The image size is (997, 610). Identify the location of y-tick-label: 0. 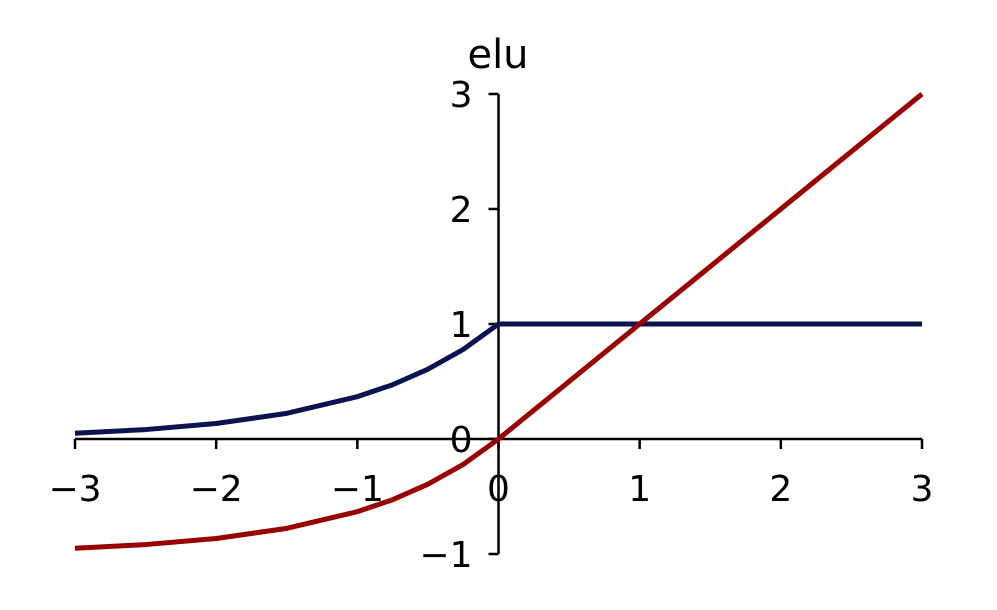
(461, 440).